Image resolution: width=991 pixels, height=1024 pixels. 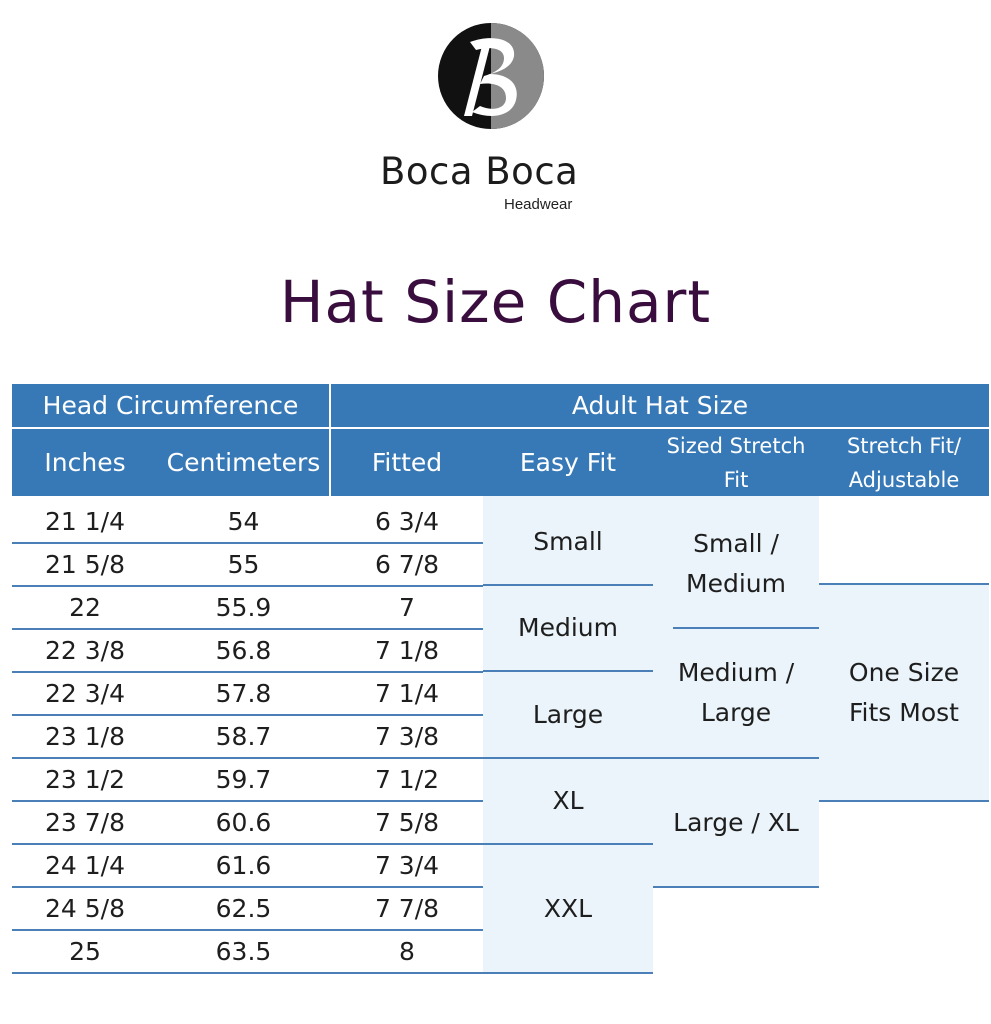 What do you see at coordinates (568, 800) in the screenshot?
I see `easy-fit-xl: XL` at bounding box center [568, 800].